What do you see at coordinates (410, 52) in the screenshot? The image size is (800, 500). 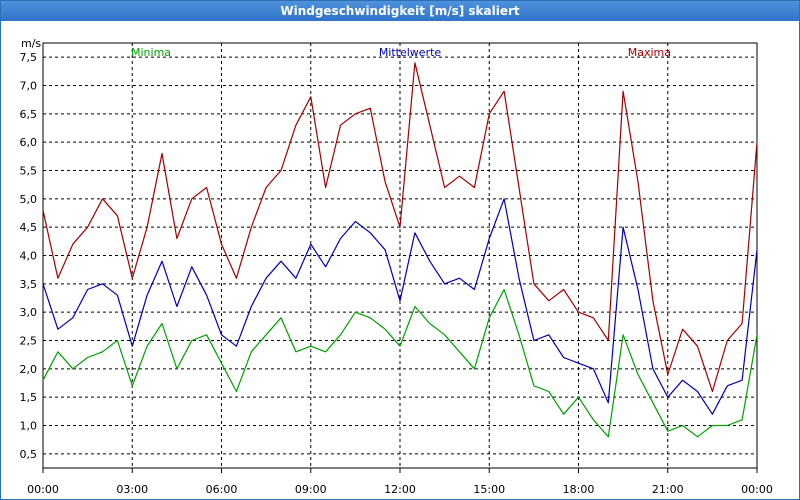 I see `legend-entry-mittelwerte: Mittelwerte` at bounding box center [410, 52].